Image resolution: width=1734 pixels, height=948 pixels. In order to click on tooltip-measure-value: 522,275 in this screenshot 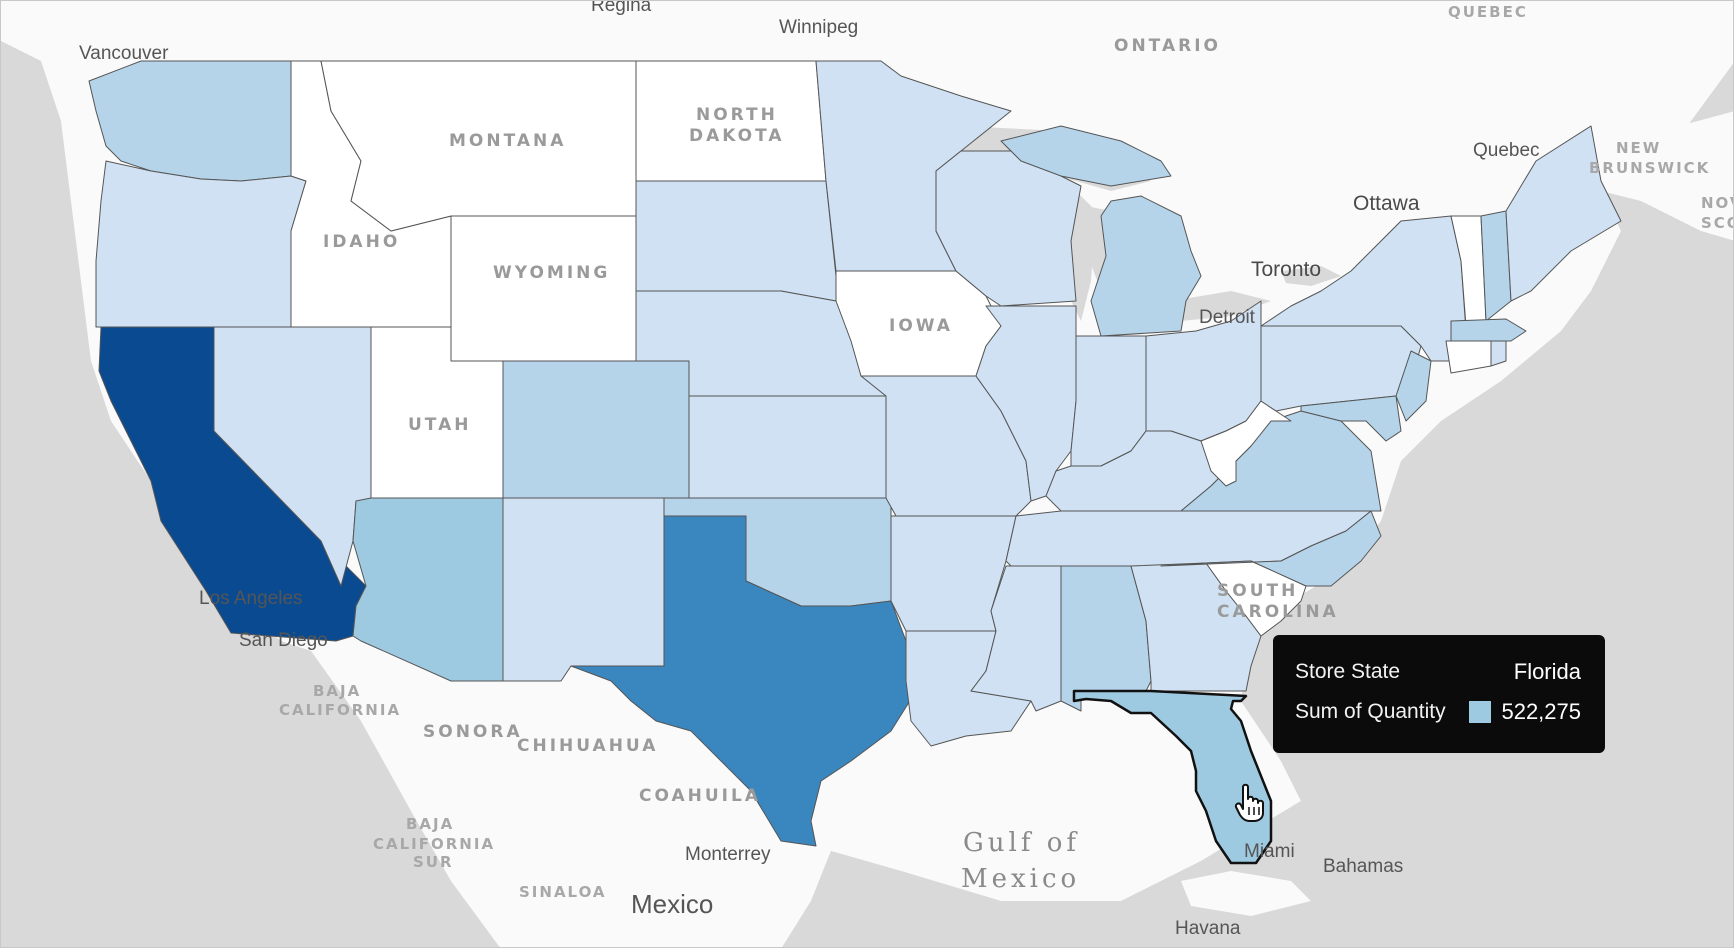, I will do `click(1541, 711)`.